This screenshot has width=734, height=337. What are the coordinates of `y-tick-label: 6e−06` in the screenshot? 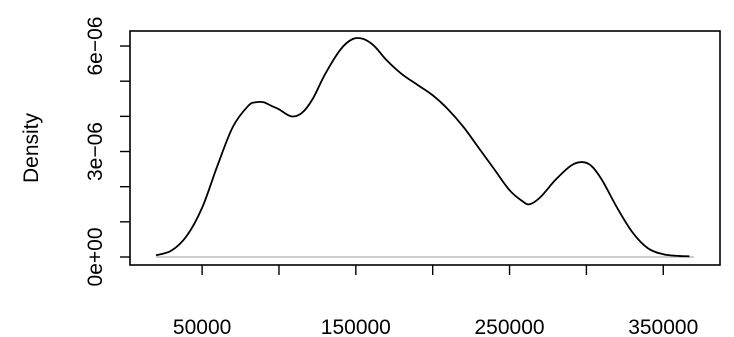 It's located at (95, 46).